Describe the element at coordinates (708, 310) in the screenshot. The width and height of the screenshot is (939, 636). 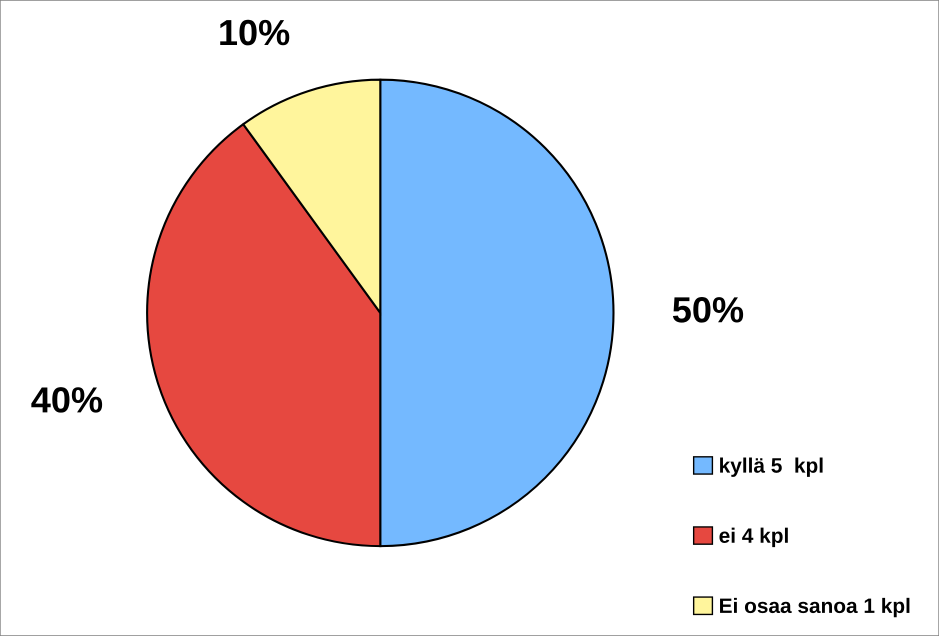
I see `data-label: 50%` at that location.